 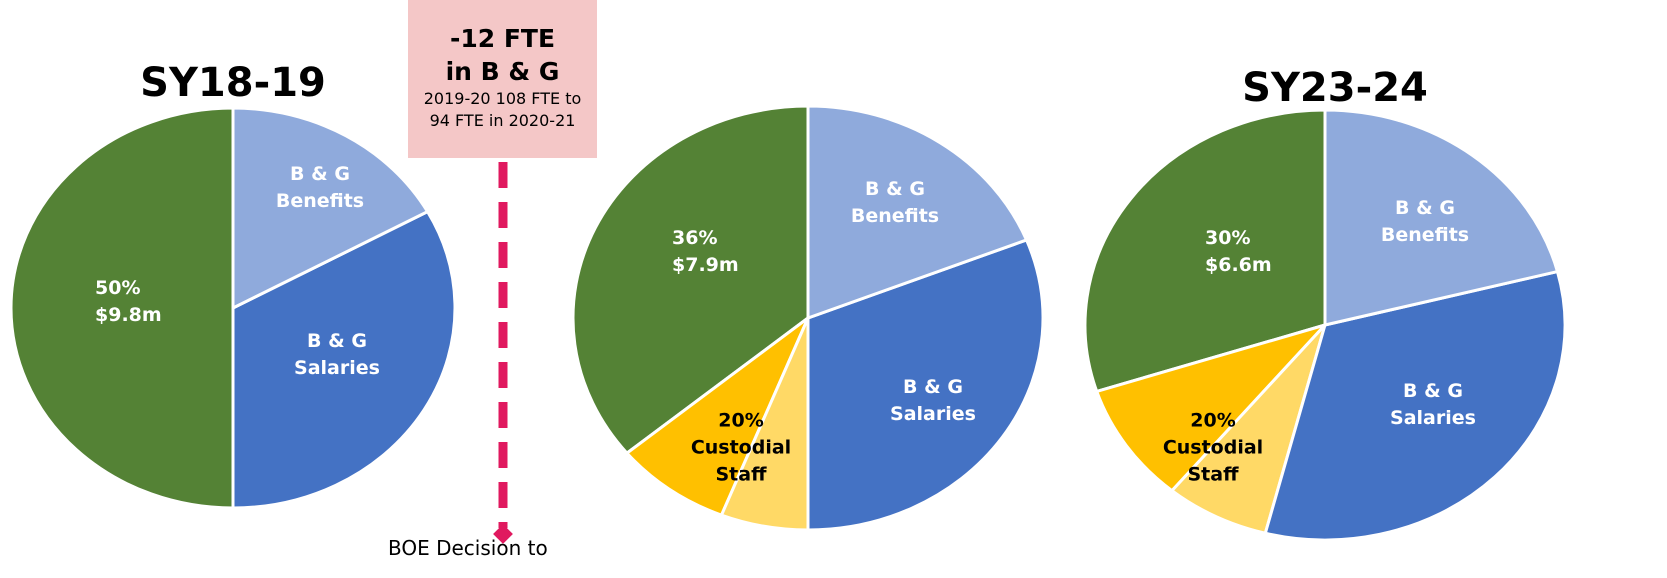 I want to click on value-label: 50% $9.8m, so click(x=128, y=301).